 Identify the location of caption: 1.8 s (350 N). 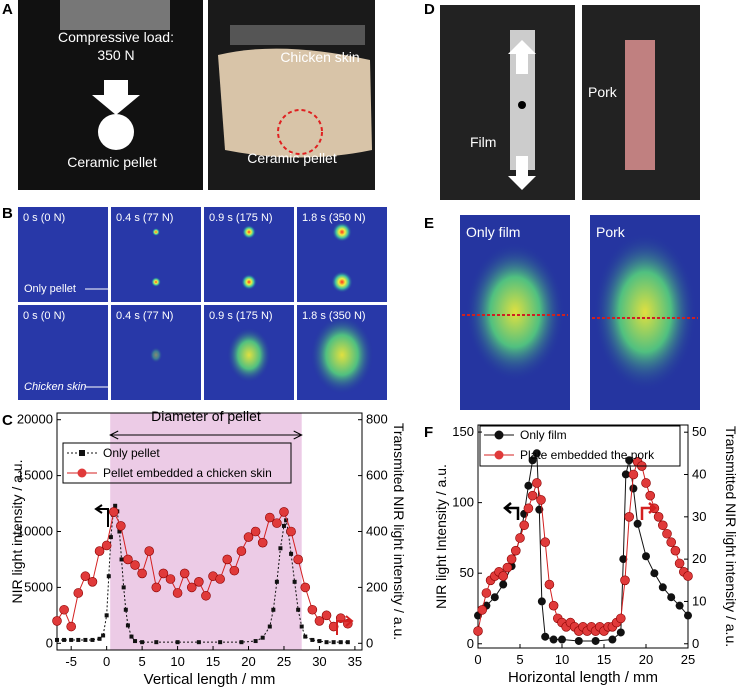
(334, 316).